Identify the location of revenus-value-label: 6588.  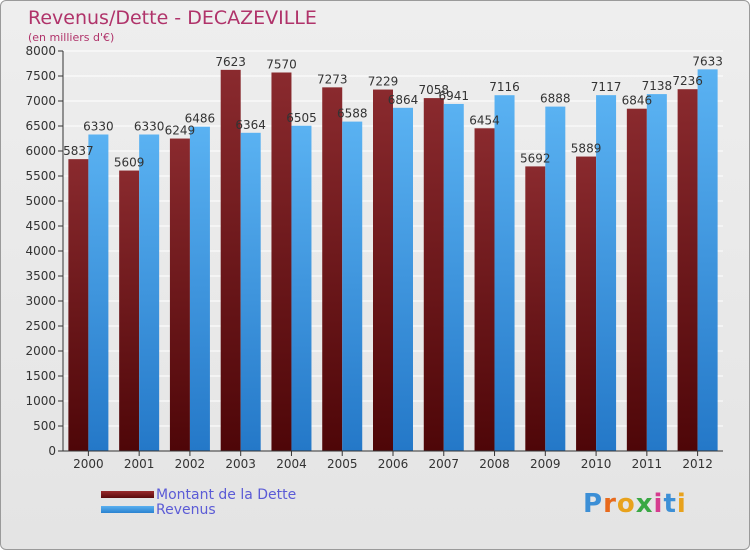
(352, 114).